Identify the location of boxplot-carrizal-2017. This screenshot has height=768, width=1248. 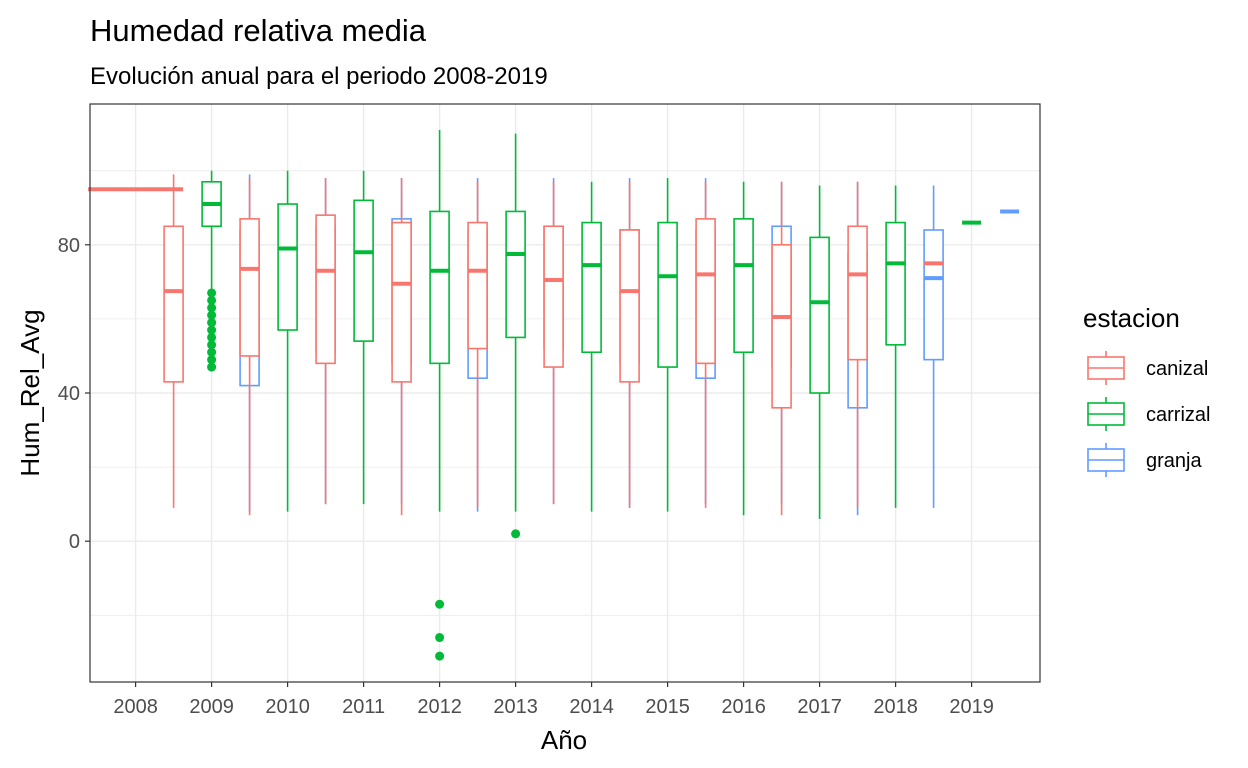
(819, 352).